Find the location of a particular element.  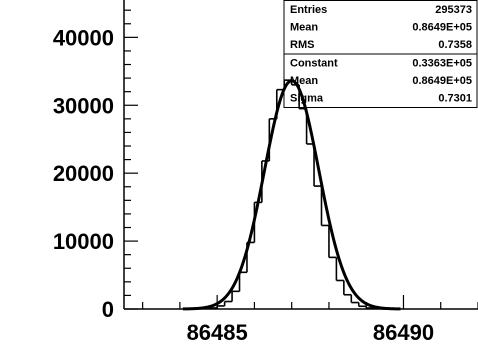

stats-value: 0.7301 is located at coordinates (455, 99).